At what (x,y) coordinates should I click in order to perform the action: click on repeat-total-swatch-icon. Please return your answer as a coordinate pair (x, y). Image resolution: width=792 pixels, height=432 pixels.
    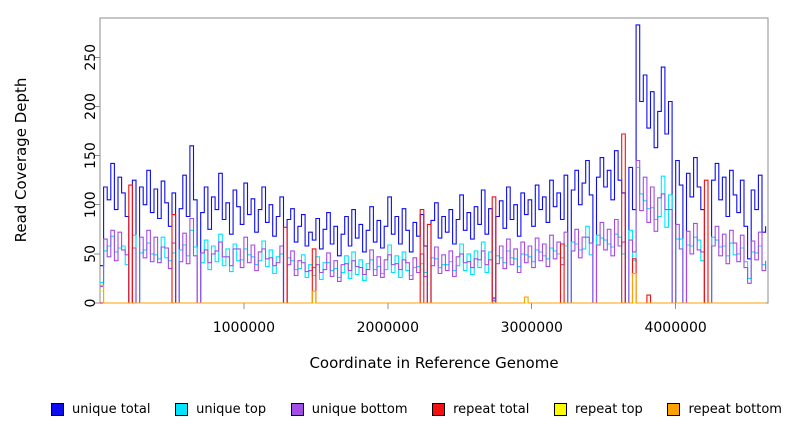
    Looking at the image, I should click on (439, 409).